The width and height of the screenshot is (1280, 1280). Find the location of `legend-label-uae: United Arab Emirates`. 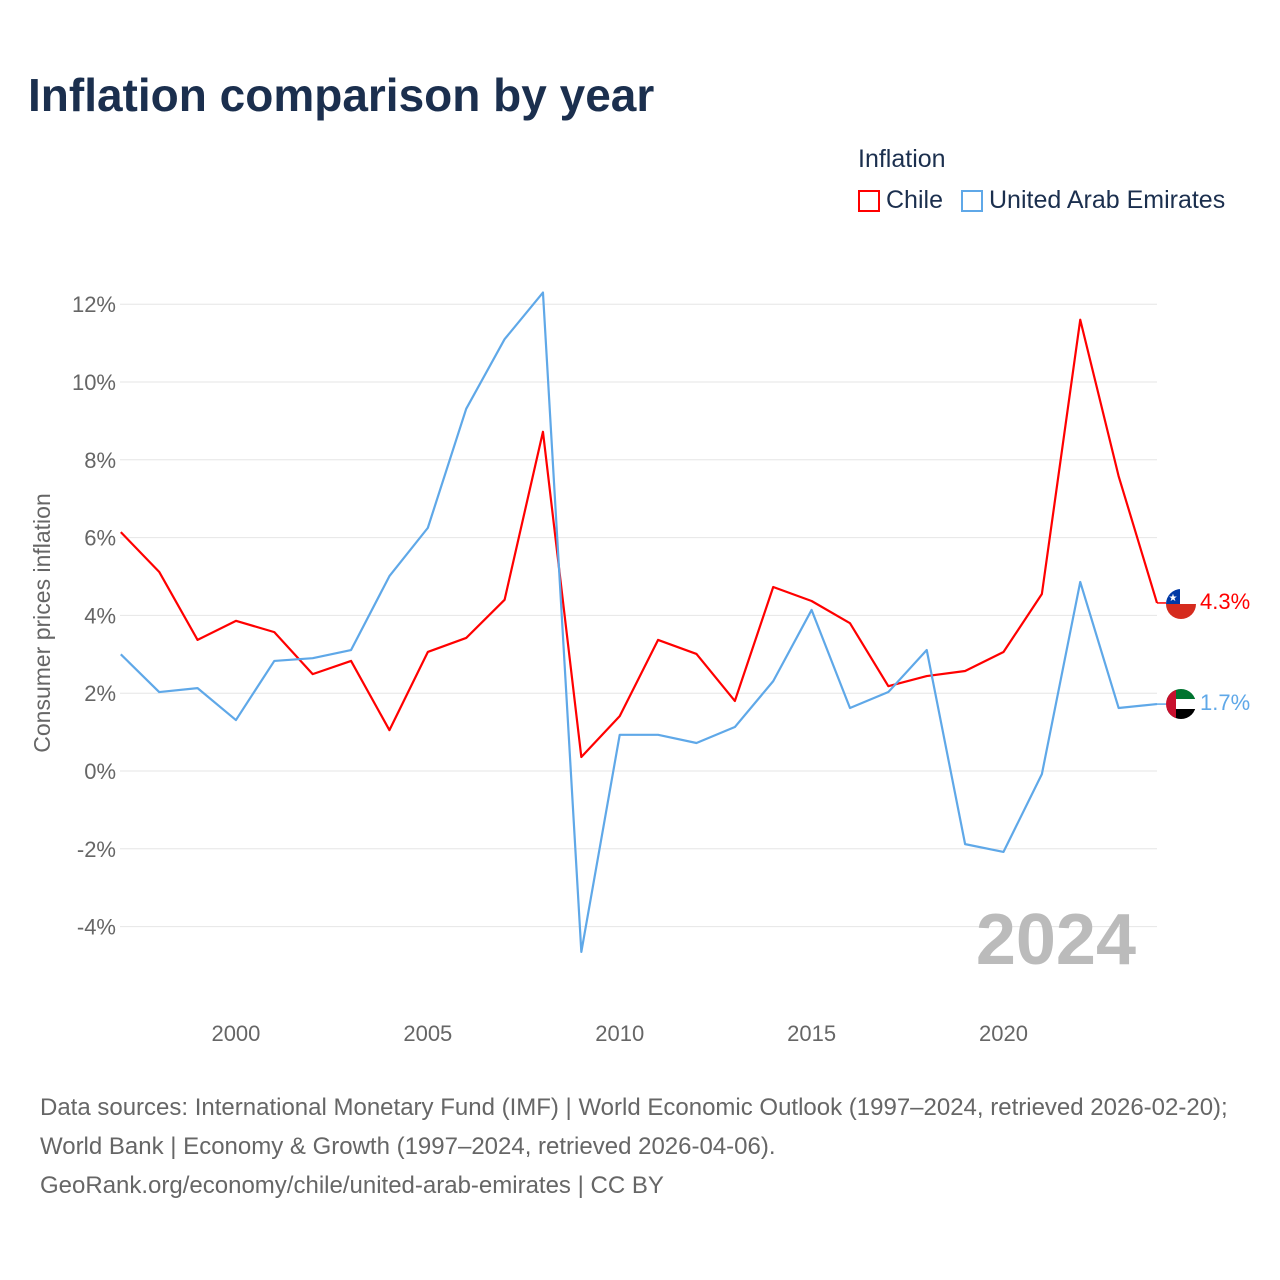

legend-label-uae: United Arab Emirates is located at coordinates (1107, 200).